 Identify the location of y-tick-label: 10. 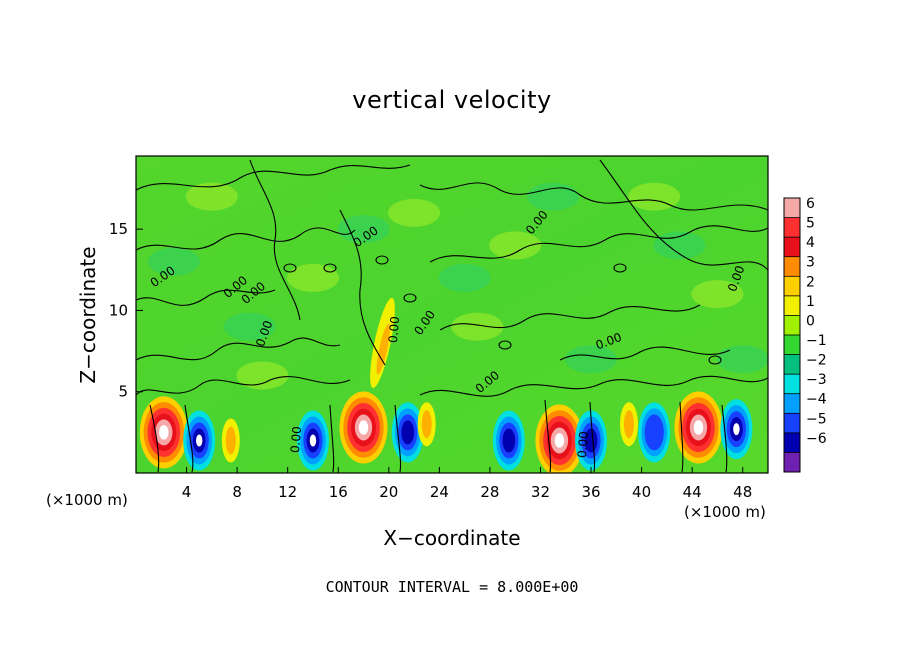
(118, 310).